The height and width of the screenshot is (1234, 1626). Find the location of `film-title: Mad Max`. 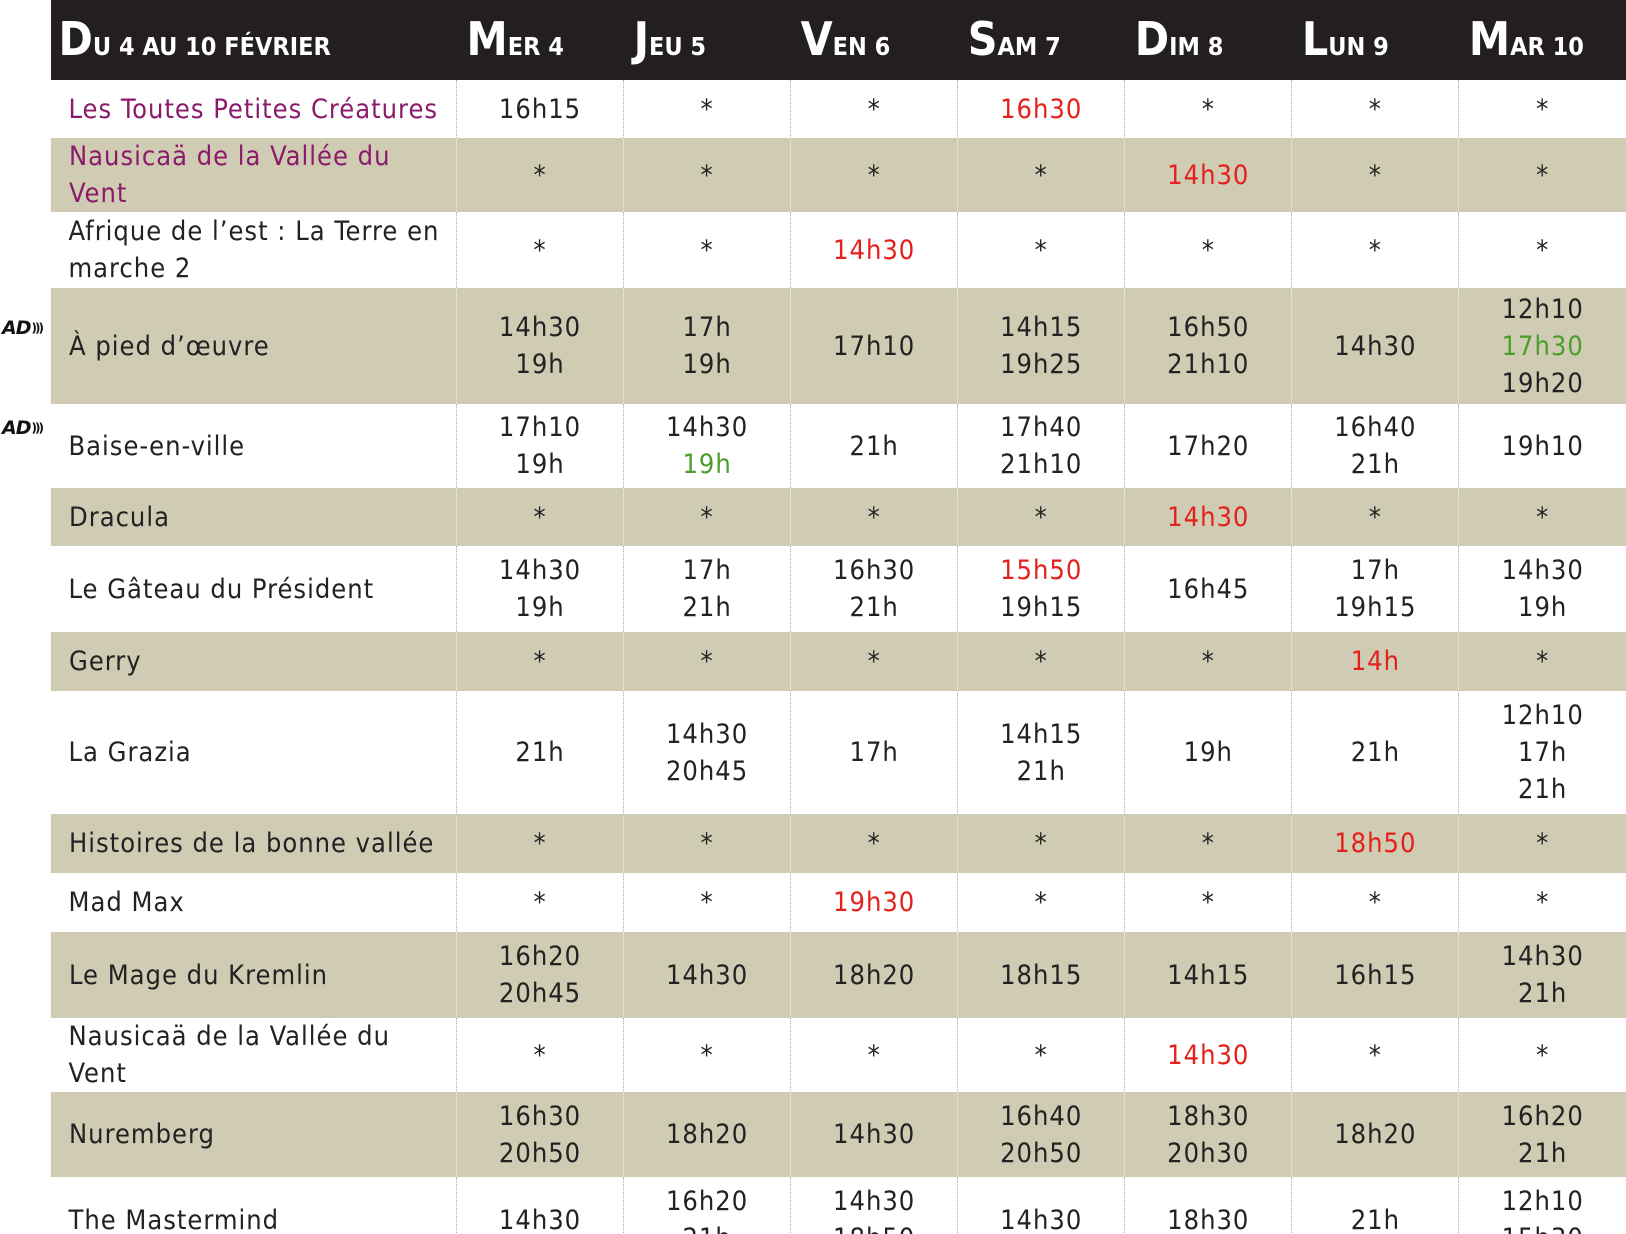

film-title: Mad Max is located at coordinates (126, 902).